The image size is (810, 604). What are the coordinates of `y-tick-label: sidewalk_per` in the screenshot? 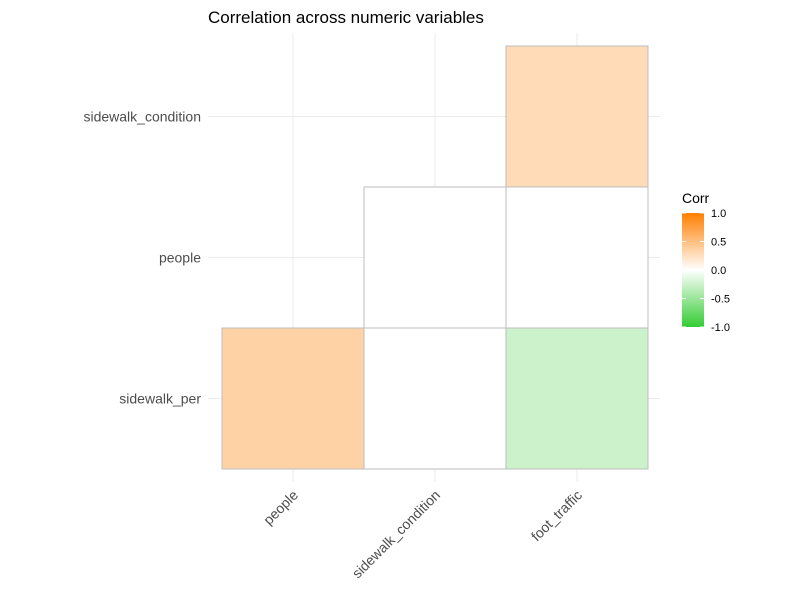 It's located at (160, 399).